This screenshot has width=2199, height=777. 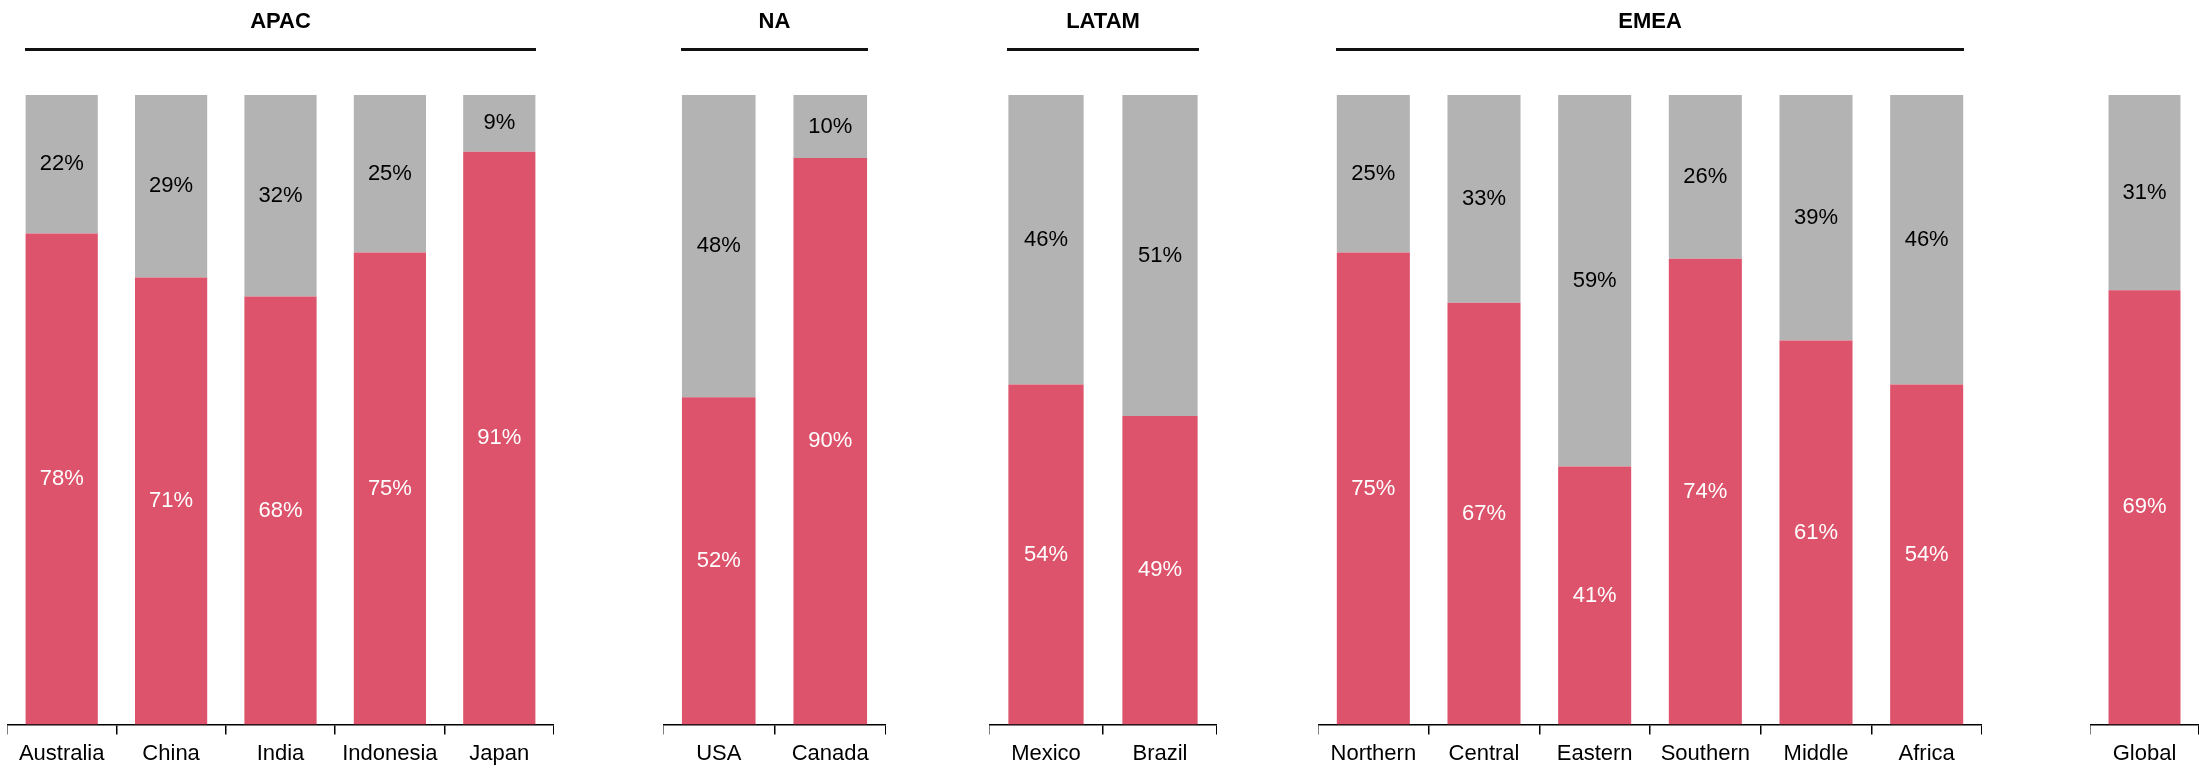 I want to click on x-tick-label: Africa, so click(x=1927, y=752).